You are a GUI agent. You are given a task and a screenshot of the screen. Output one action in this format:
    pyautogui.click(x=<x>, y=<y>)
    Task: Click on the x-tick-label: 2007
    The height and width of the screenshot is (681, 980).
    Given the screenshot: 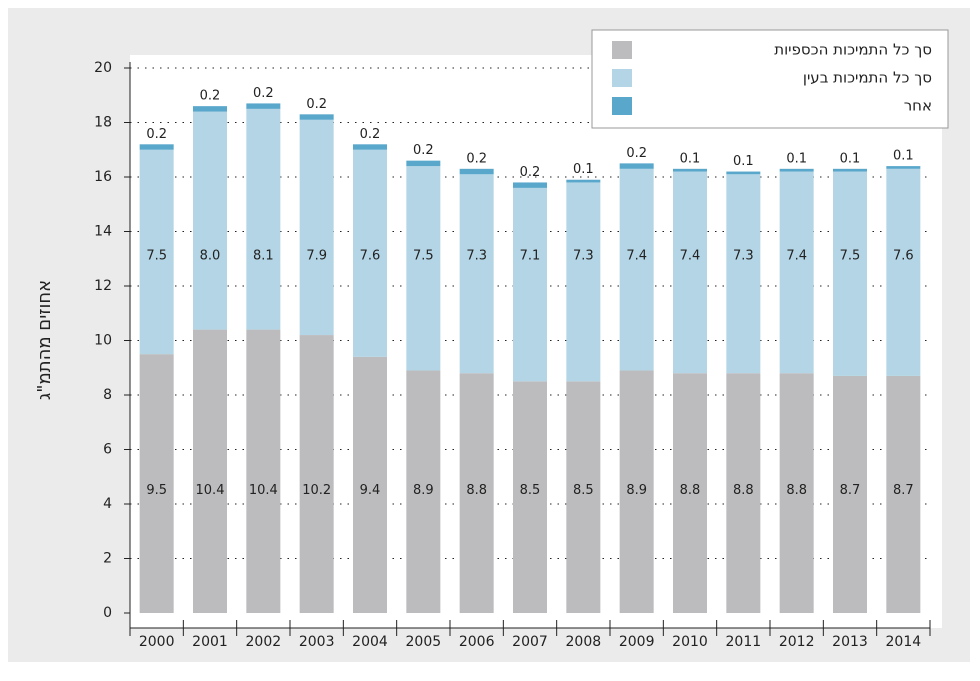 What is the action you would take?
    pyautogui.click(x=530, y=642)
    